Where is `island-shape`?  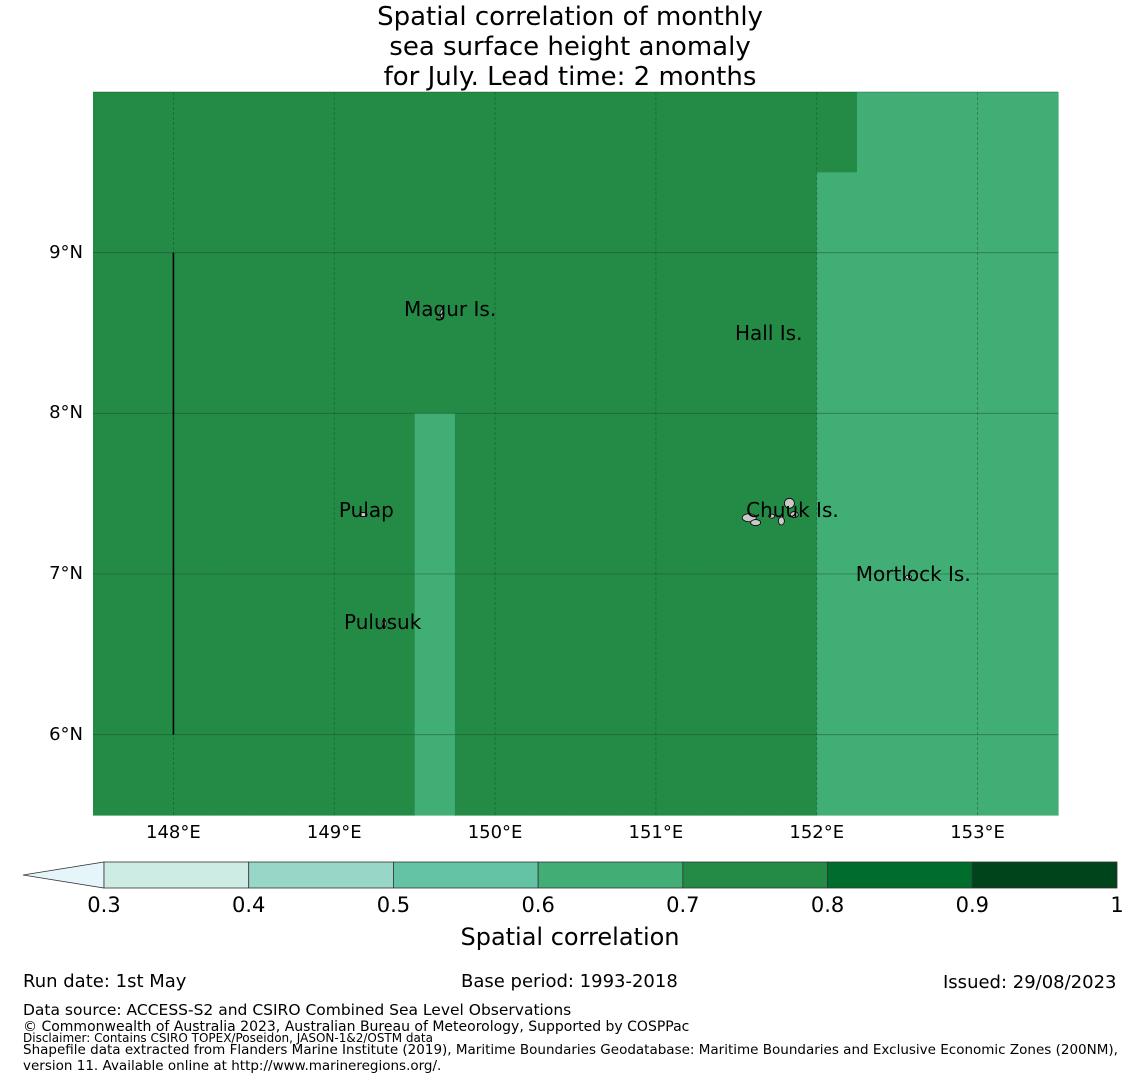
island-shape is located at coordinates (384, 624).